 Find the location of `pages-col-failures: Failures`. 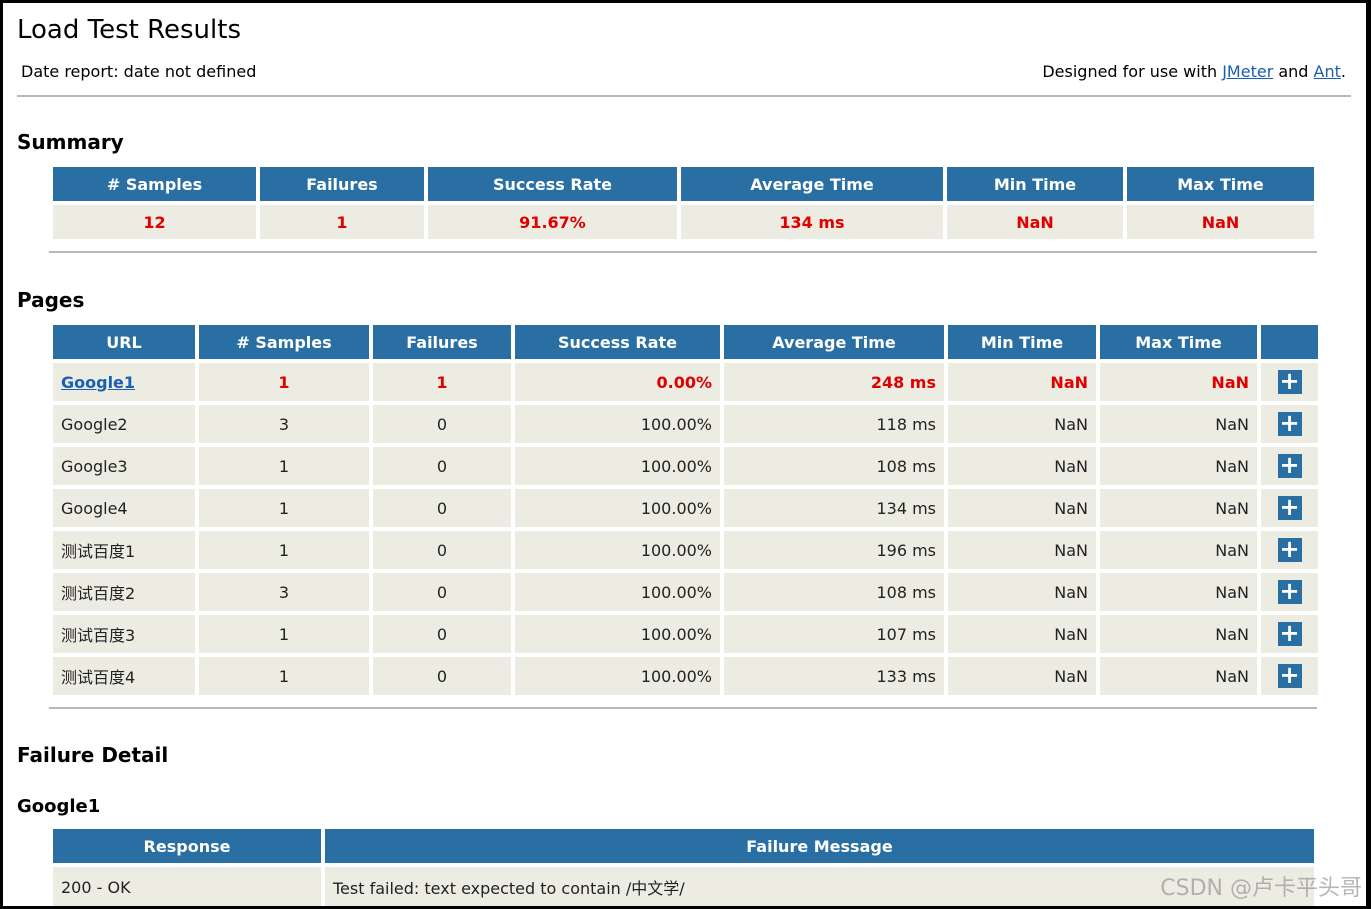

pages-col-failures: Failures is located at coordinates (442, 342).